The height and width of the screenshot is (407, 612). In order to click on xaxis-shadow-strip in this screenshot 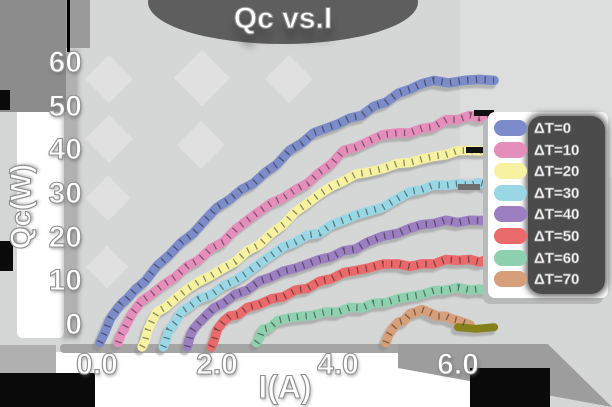, I will do `click(265, 348)`.